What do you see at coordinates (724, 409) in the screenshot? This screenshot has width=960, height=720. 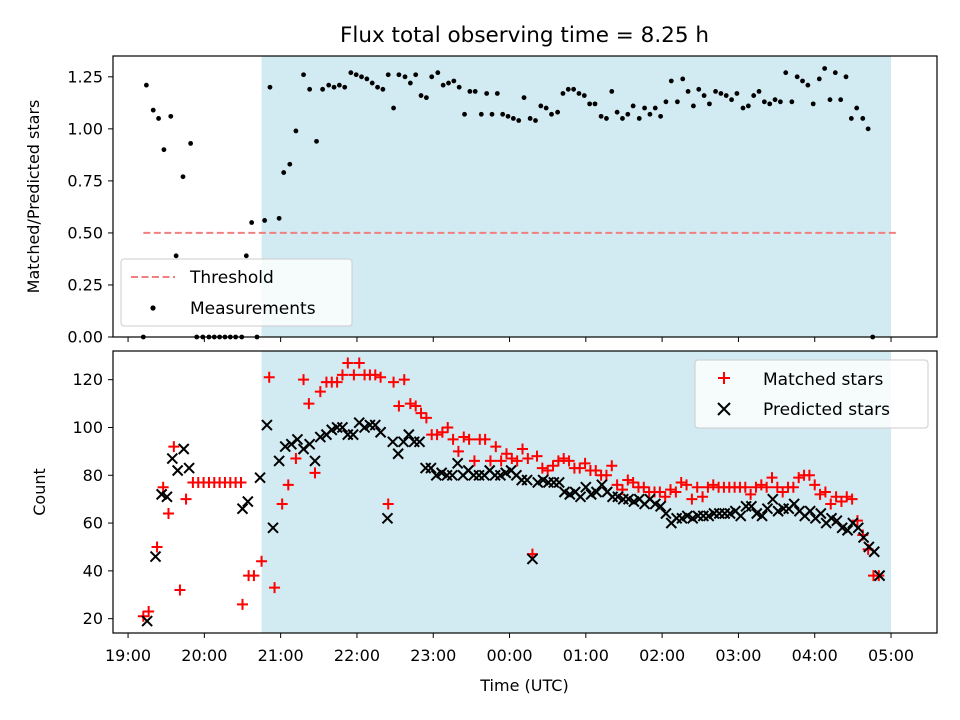 I see `legend-predicted-swatch` at bounding box center [724, 409].